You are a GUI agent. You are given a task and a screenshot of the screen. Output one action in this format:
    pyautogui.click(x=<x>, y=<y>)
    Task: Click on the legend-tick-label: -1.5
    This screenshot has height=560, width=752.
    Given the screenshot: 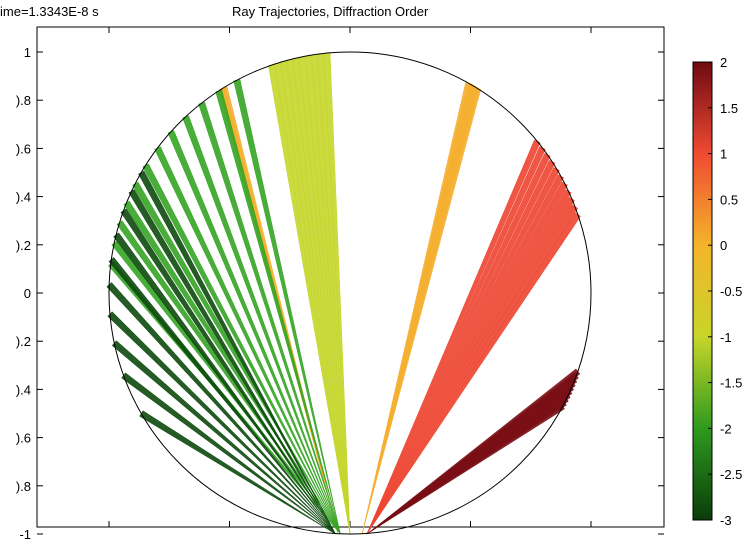 What is the action you would take?
    pyautogui.click(x=731, y=383)
    